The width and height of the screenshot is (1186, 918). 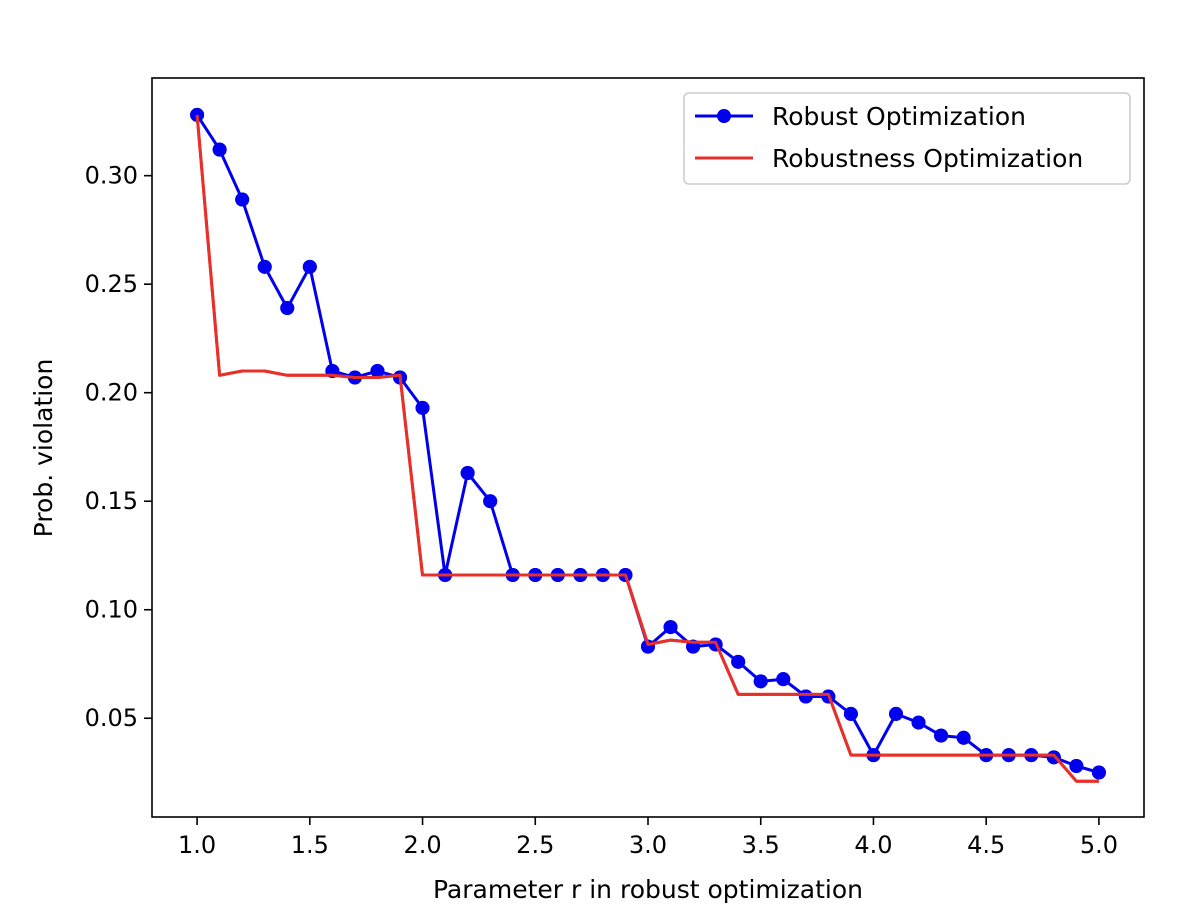 I want to click on x-tick-label: 1.0, so click(x=197, y=845).